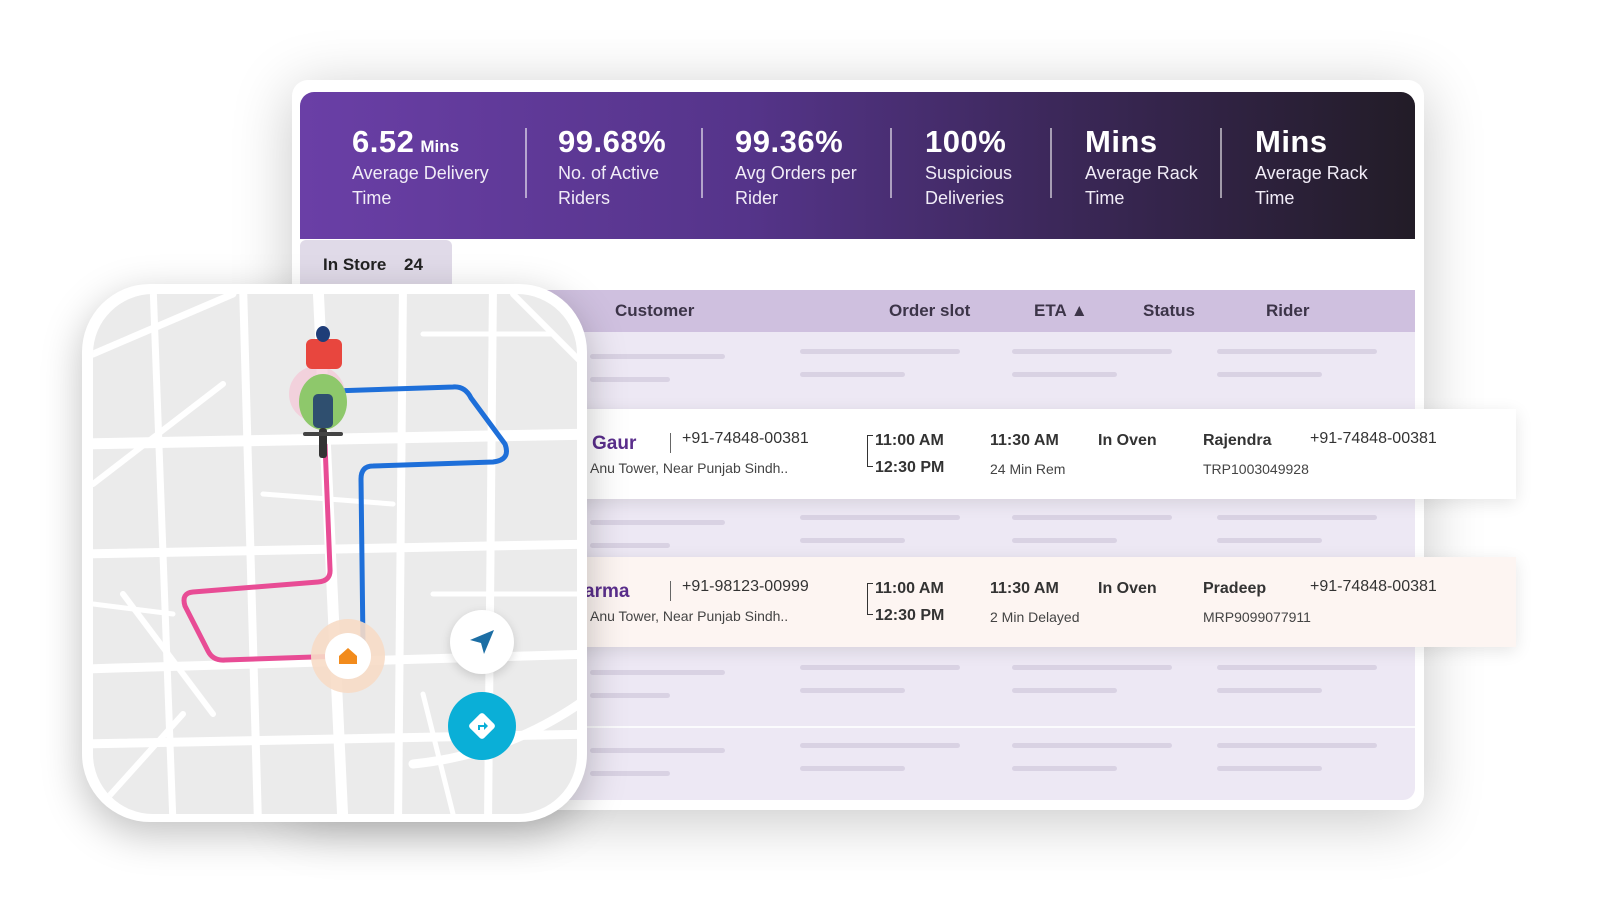  Describe the element at coordinates (262, 553) in the screenshot. I see `route-traveled` at that location.